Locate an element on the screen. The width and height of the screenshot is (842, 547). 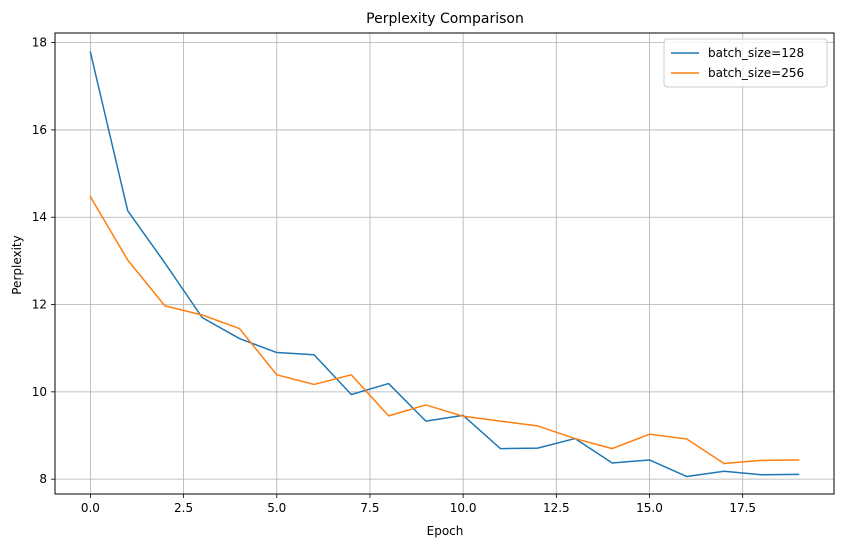
legend-box is located at coordinates (745, 63).